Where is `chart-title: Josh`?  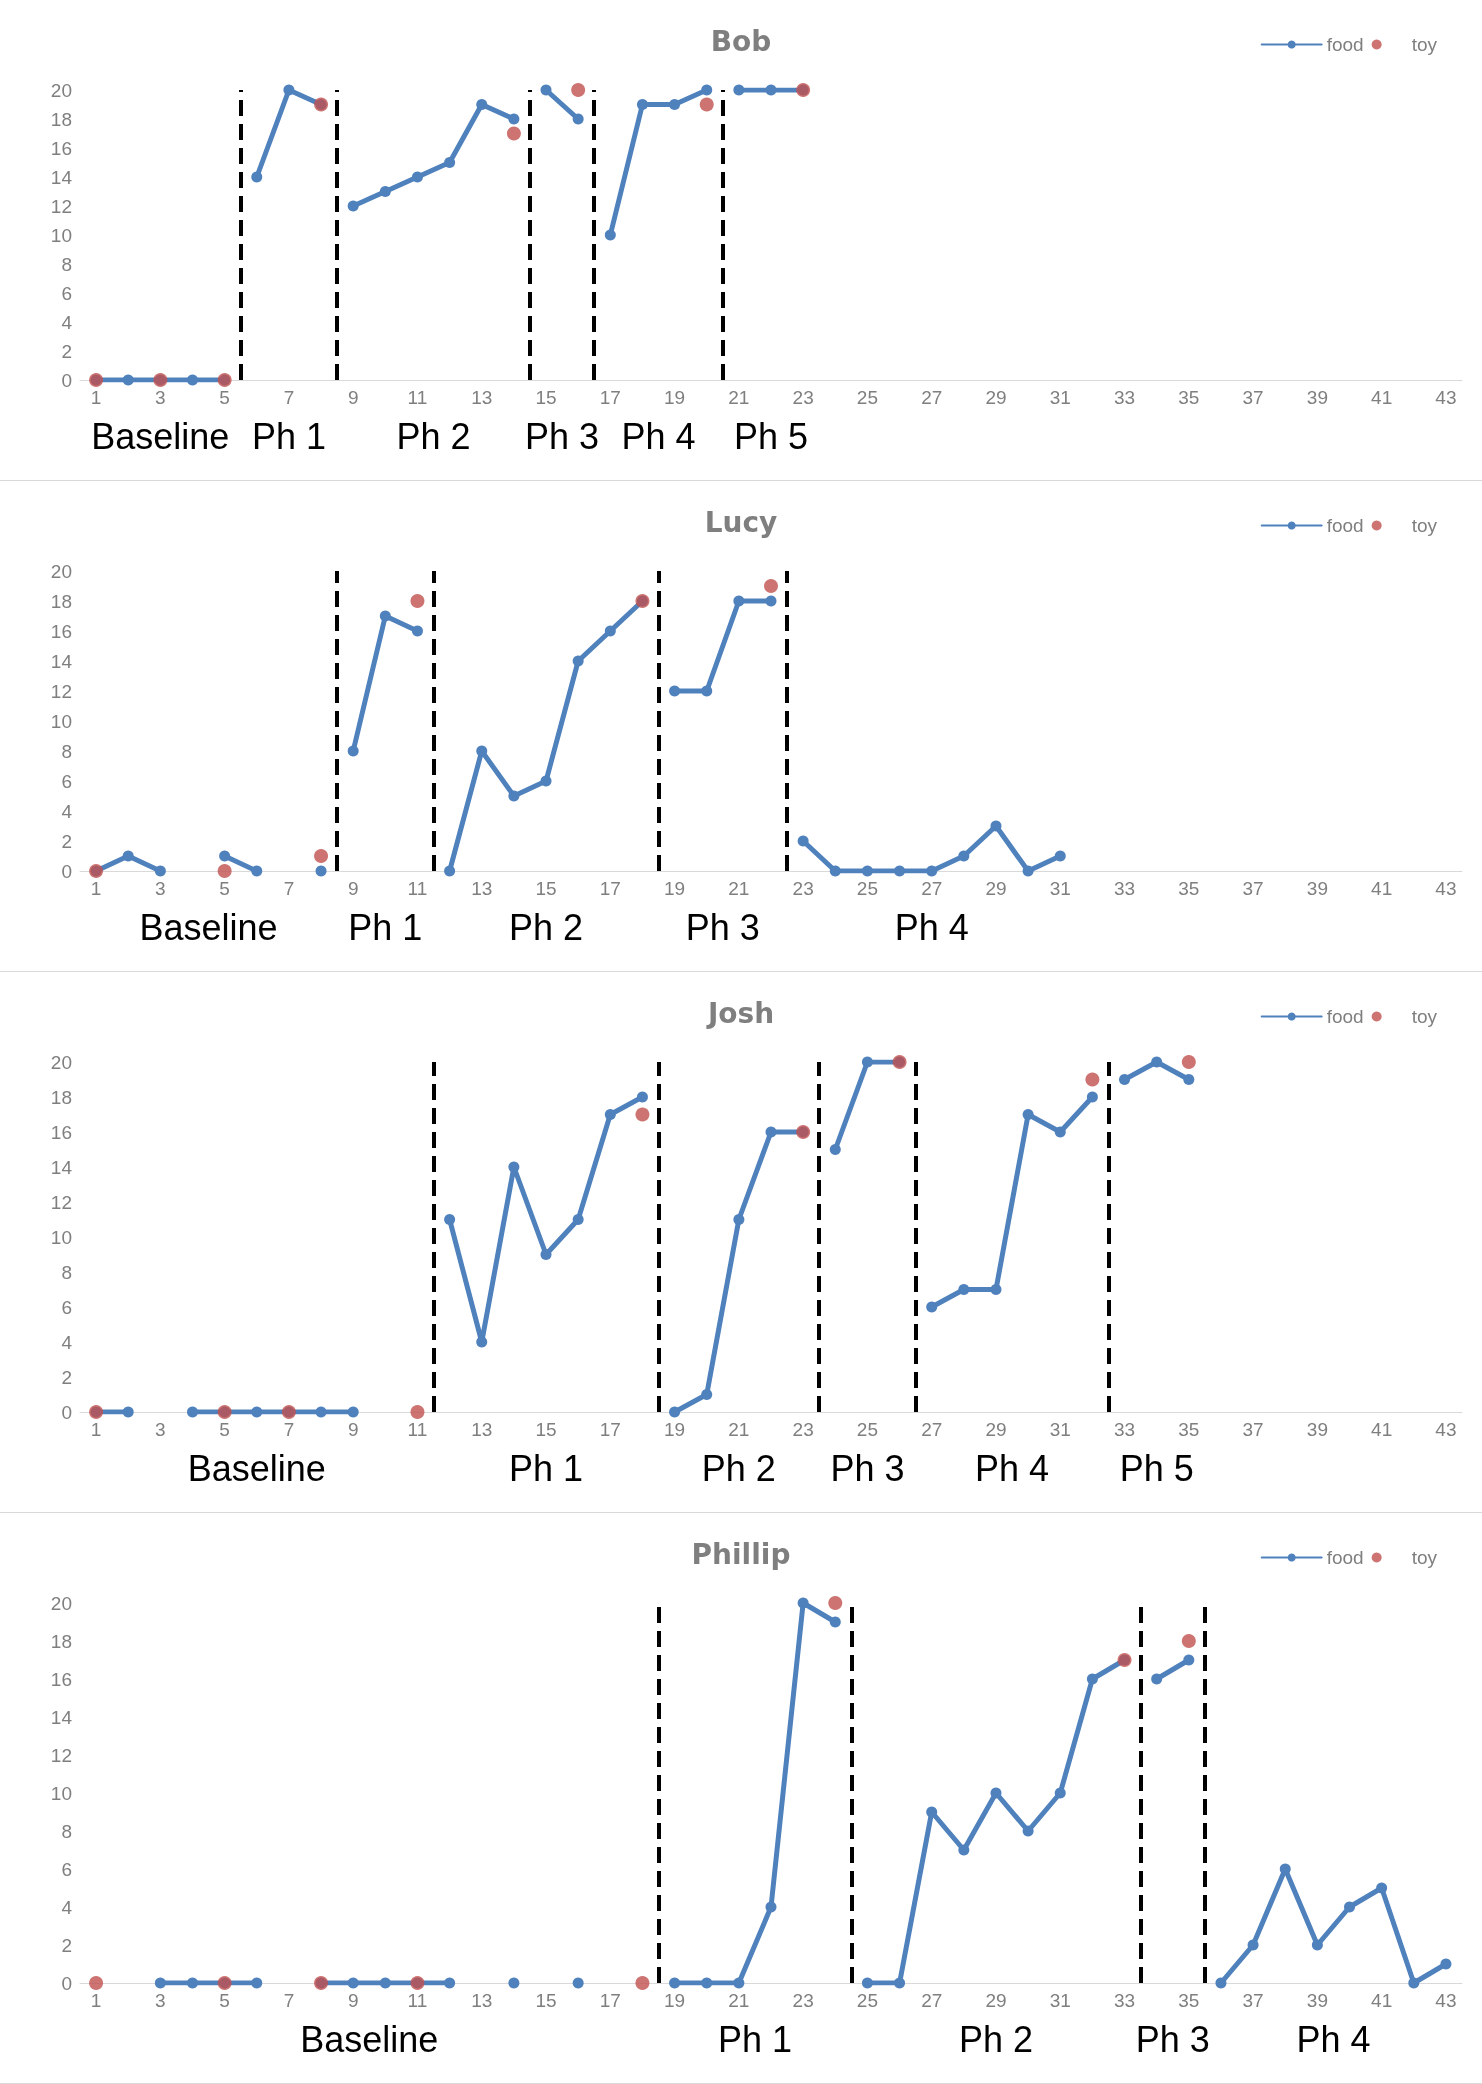
chart-title: Josh is located at coordinates (740, 1013).